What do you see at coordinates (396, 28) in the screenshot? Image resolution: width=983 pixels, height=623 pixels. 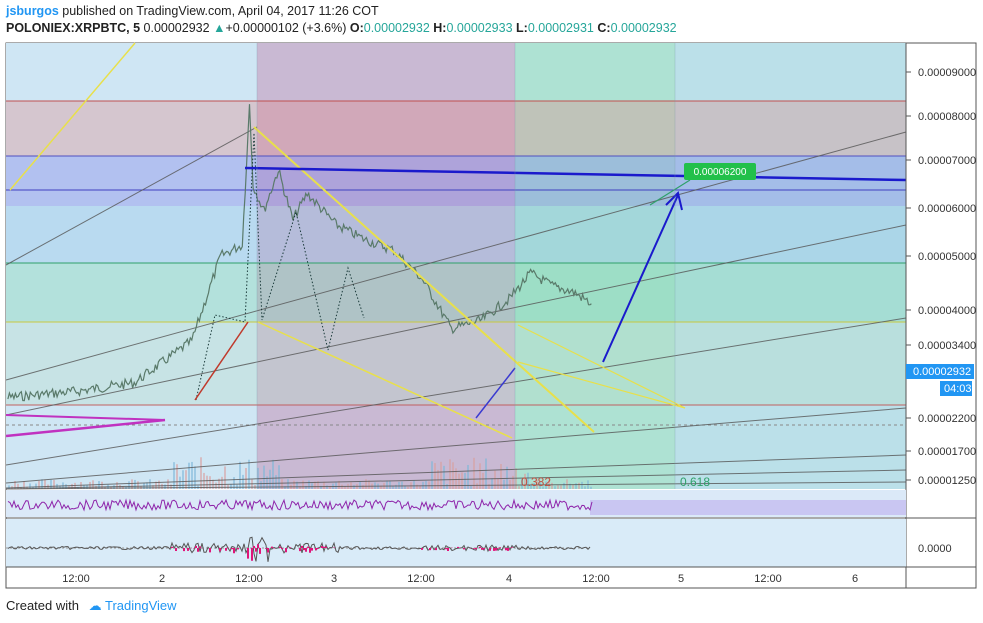 I see `open-value: 0.00002932` at bounding box center [396, 28].